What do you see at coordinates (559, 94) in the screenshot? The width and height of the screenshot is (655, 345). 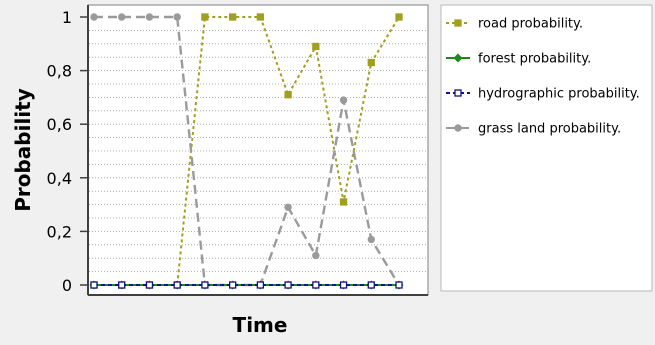 I see `legend-label: hydrographic probability.` at bounding box center [559, 94].